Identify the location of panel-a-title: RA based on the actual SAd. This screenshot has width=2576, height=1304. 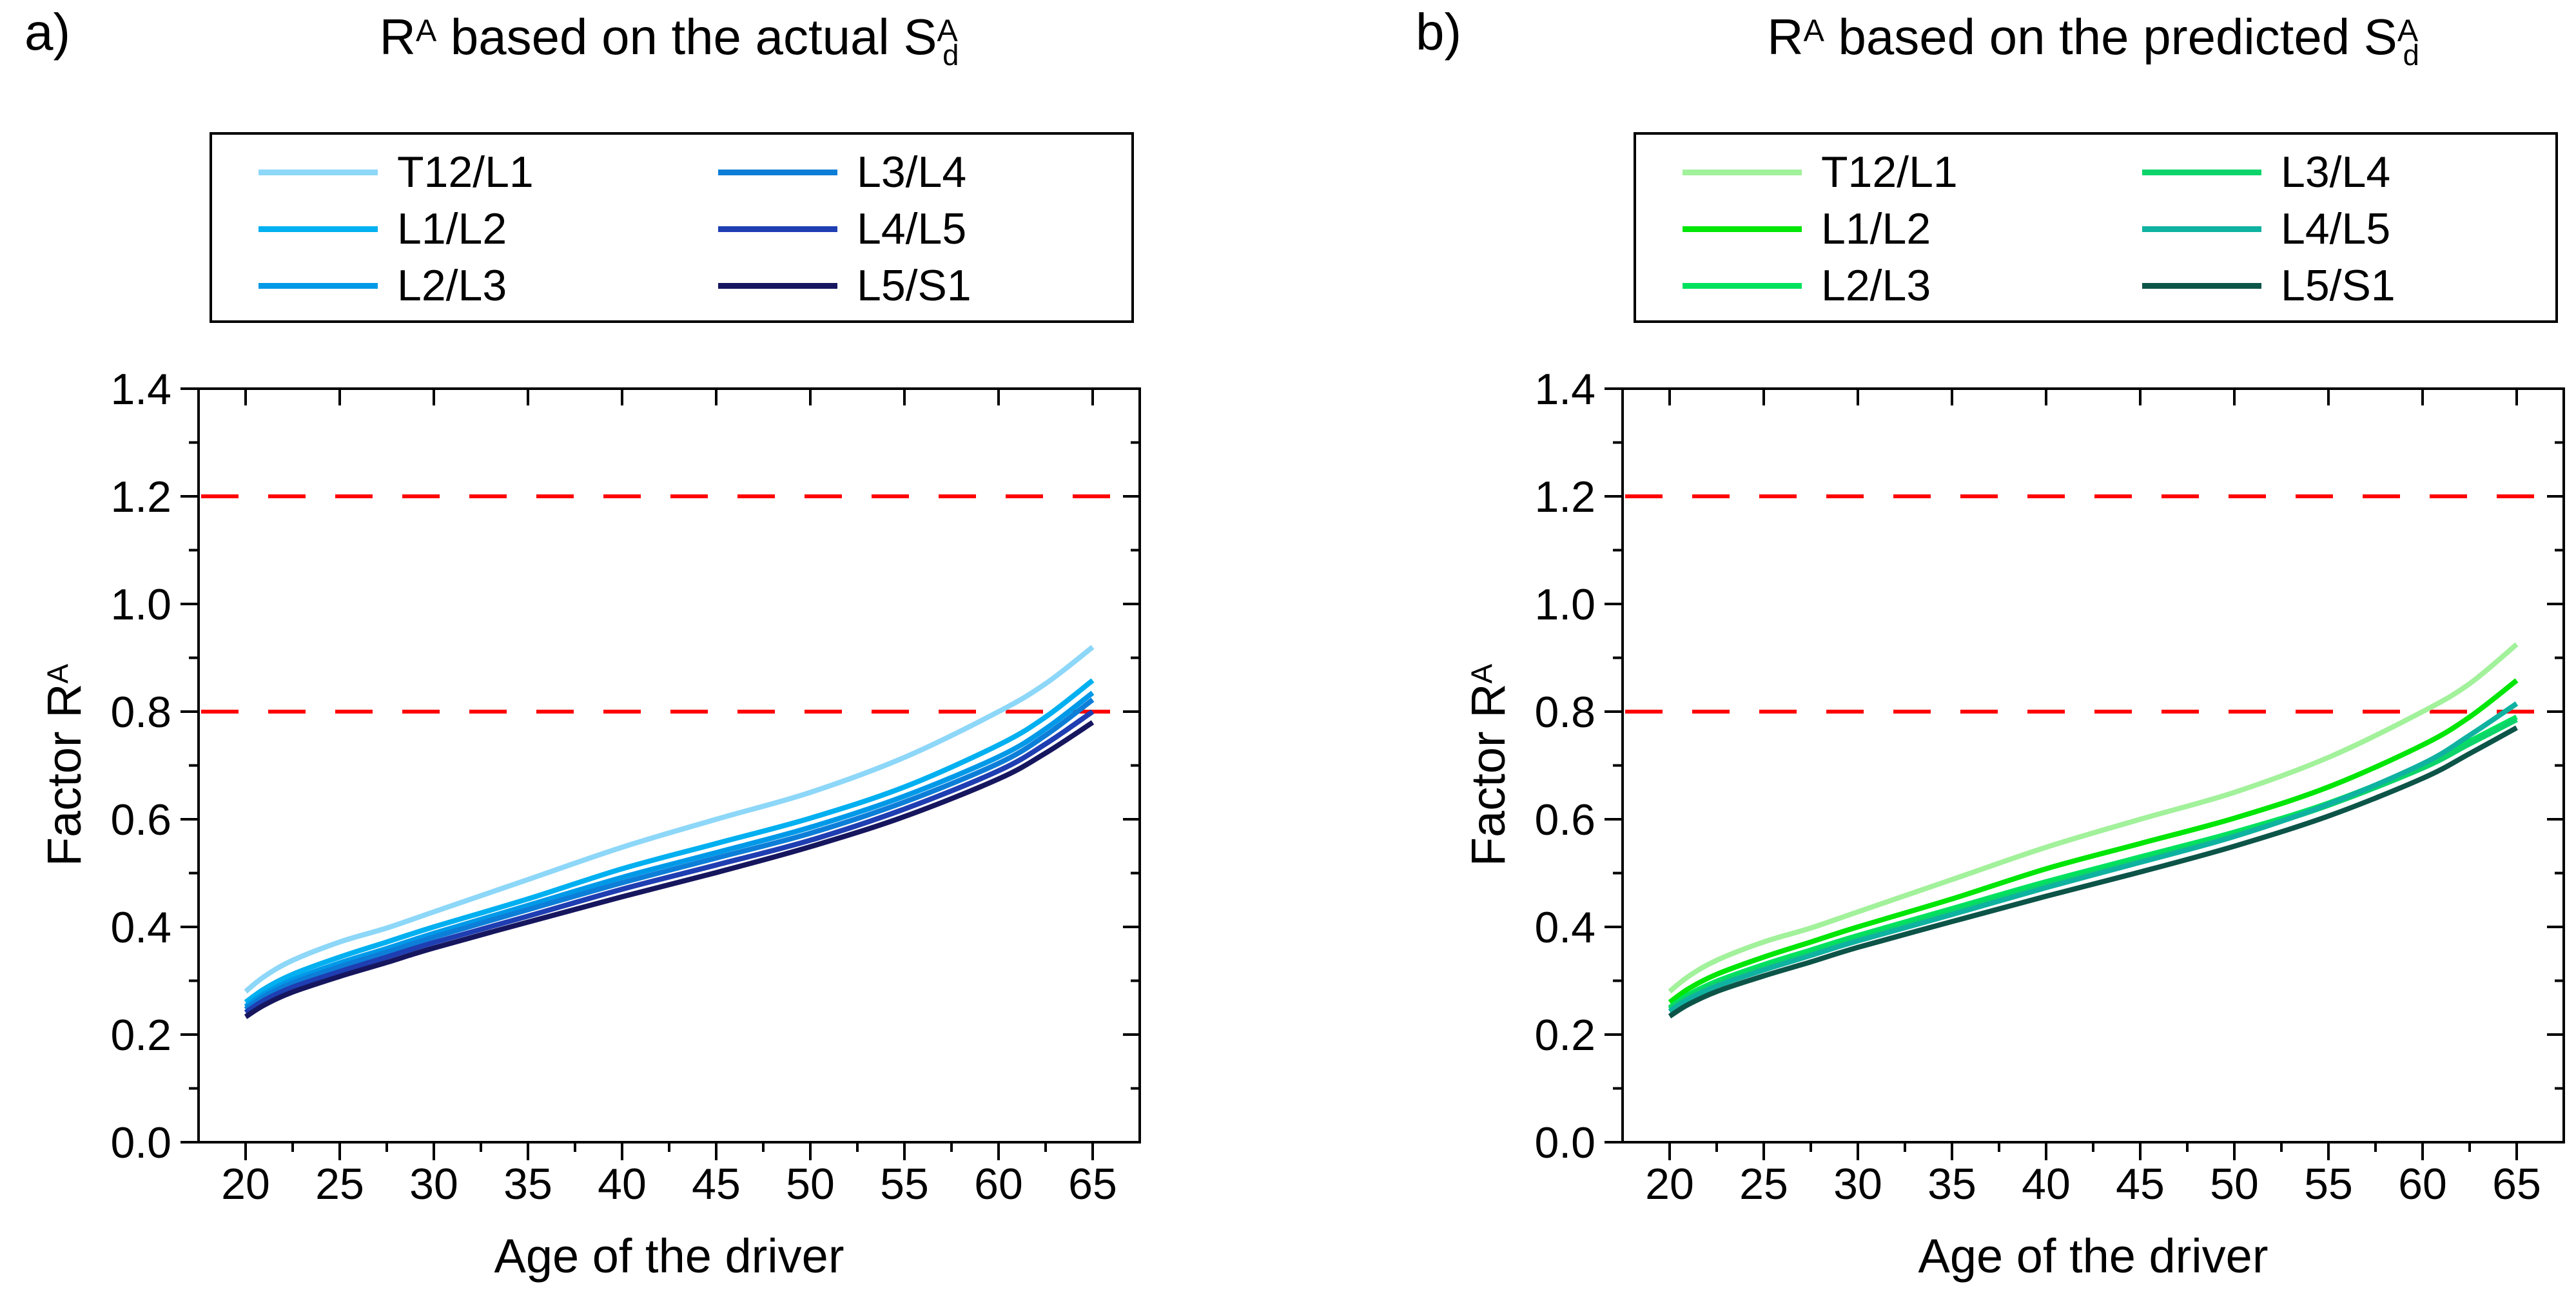
(669, 40).